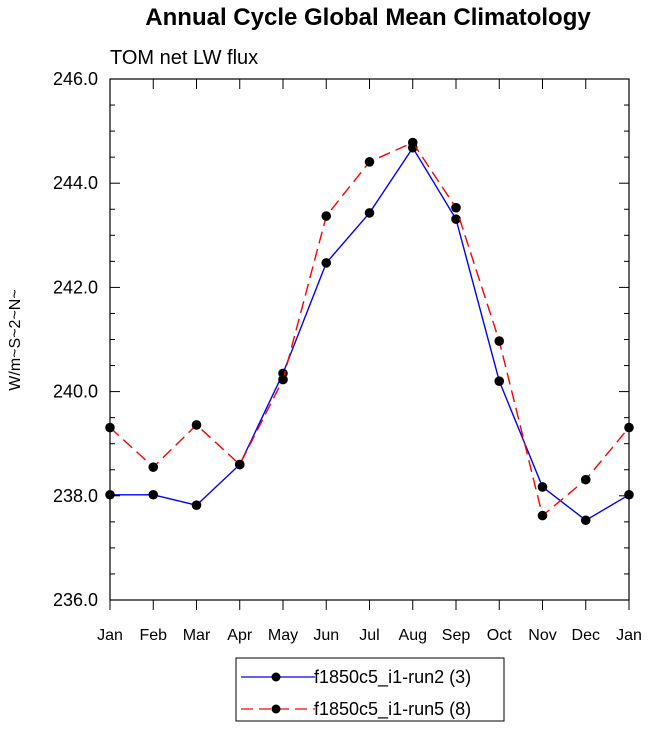 Image resolution: width=648 pixels, height=735 pixels. I want to click on chart-title: Annual Cycle Global Mean Climatology, so click(368, 17).